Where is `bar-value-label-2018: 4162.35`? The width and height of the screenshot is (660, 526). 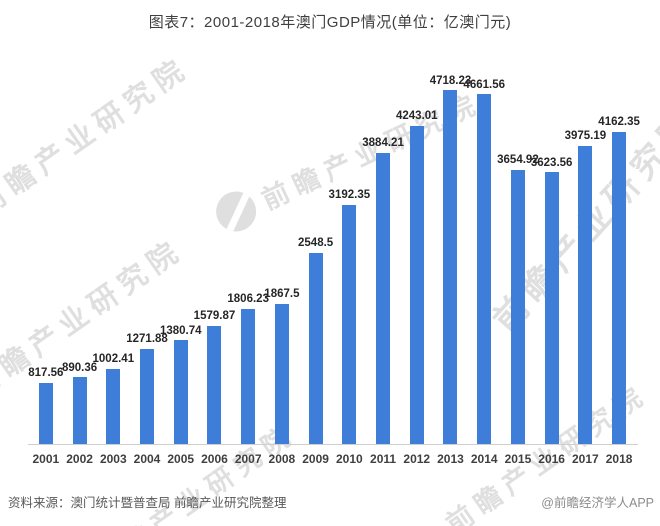
bar-value-label-2018: 4162.35 is located at coordinates (619, 122).